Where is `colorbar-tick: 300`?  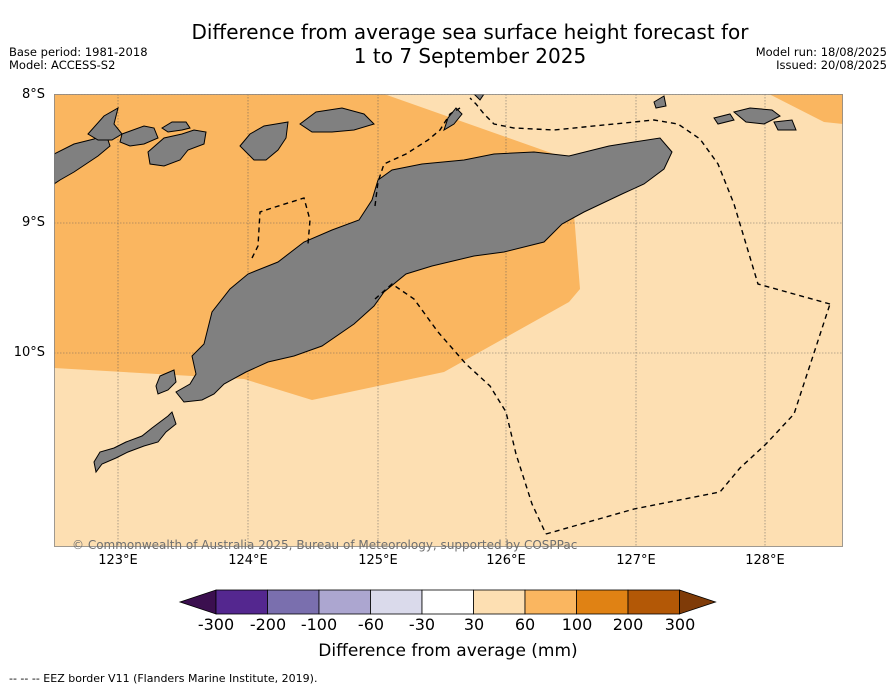 colorbar-tick: 300 is located at coordinates (680, 624).